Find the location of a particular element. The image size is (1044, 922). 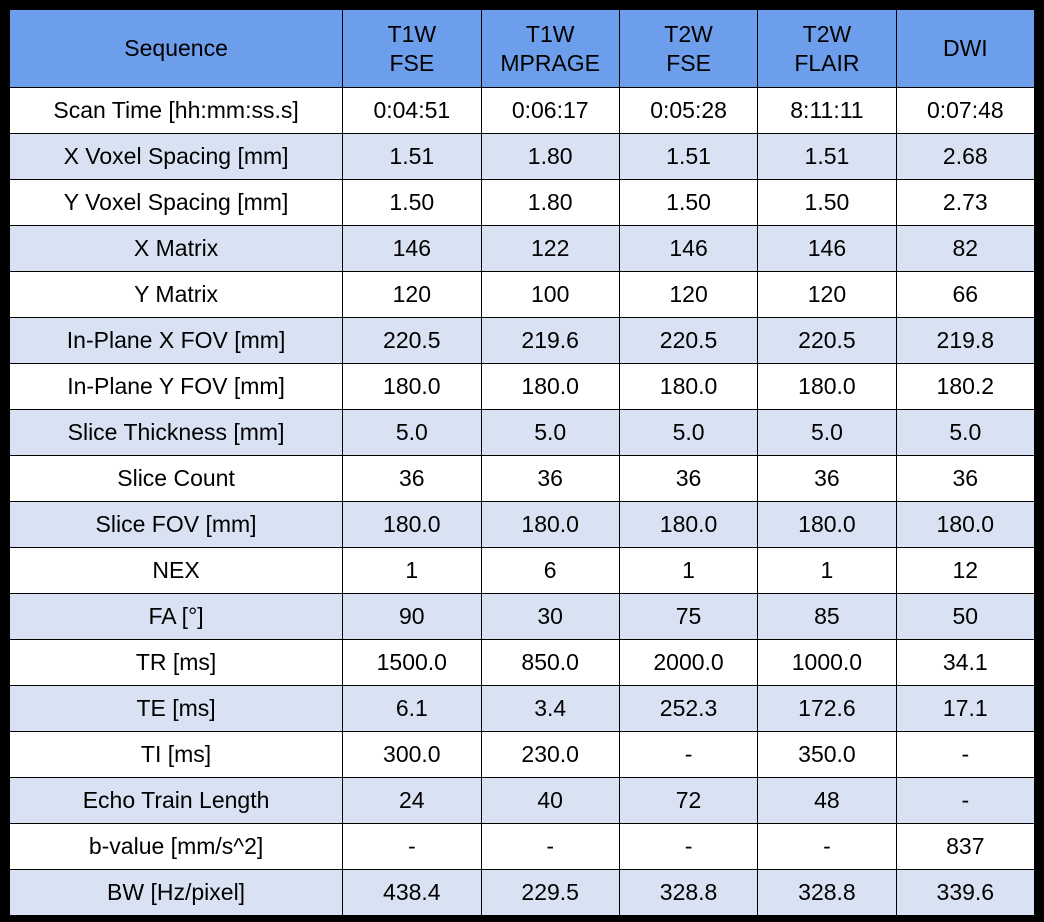

value-cell: 837 is located at coordinates (965, 846).